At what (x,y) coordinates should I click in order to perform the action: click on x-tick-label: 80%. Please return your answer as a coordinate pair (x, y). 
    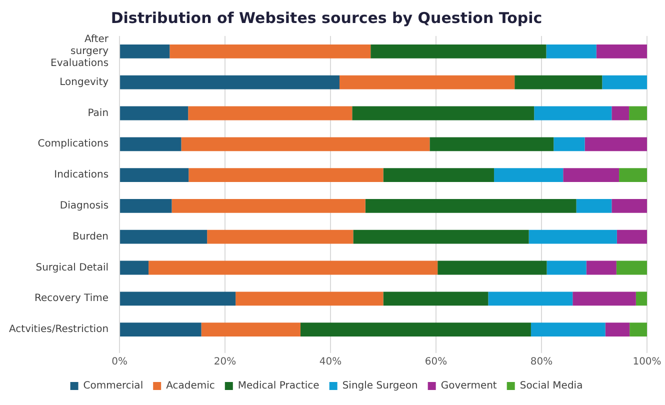
    Looking at the image, I should click on (541, 362).